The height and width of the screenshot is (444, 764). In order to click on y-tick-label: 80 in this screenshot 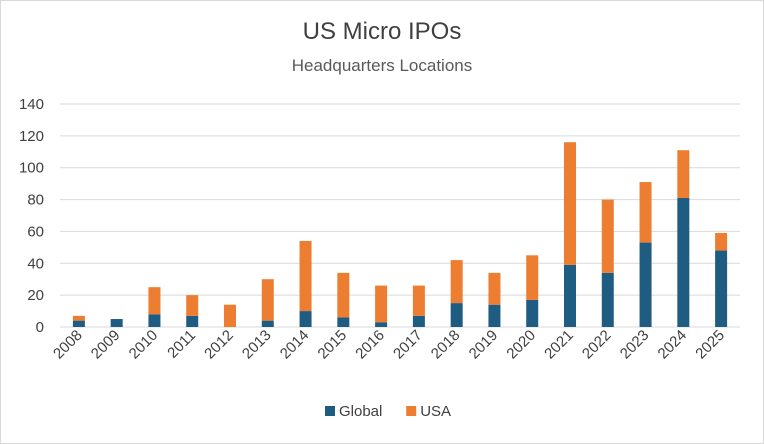, I will do `click(35, 200)`.